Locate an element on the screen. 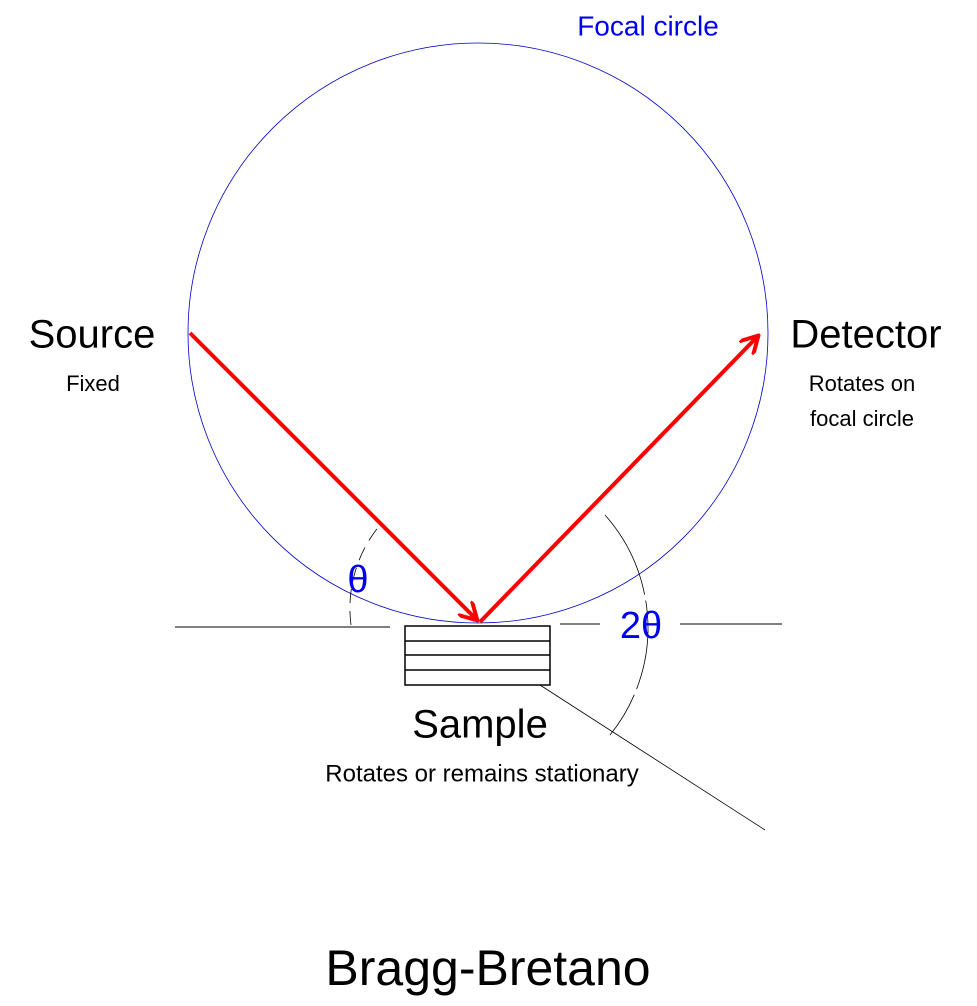 This screenshot has height=1006, width=977. sample-label: Sample is located at coordinates (480, 725).